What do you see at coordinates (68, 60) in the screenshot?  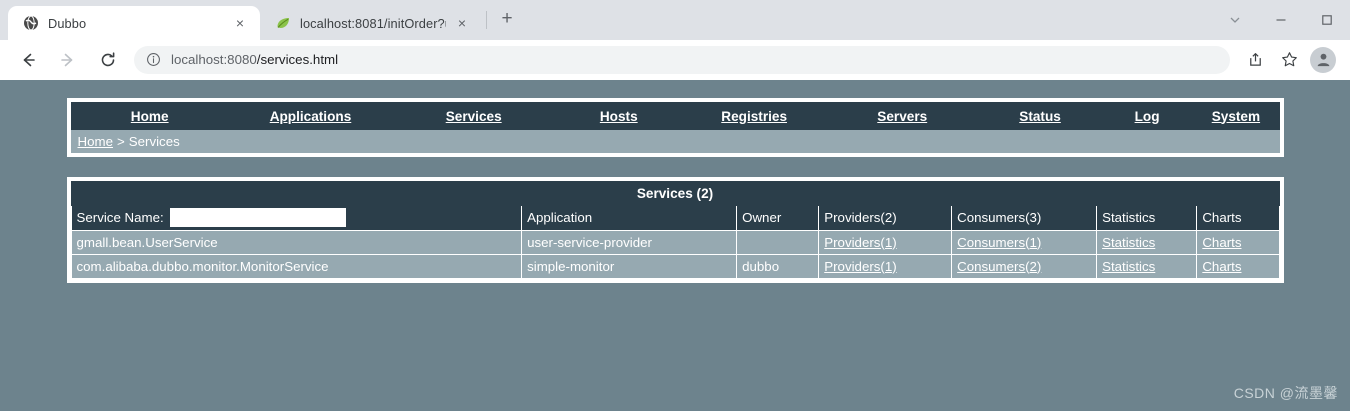 I see `forward-arrow-icon` at bounding box center [68, 60].